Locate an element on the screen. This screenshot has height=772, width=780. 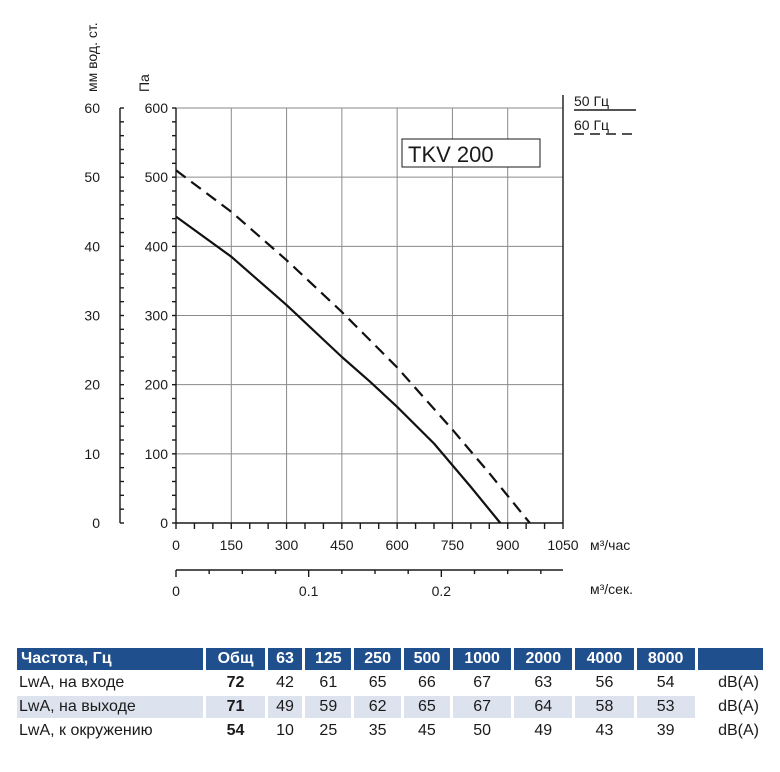
y-tick-label: 400 is located at coordinates (157, 246).